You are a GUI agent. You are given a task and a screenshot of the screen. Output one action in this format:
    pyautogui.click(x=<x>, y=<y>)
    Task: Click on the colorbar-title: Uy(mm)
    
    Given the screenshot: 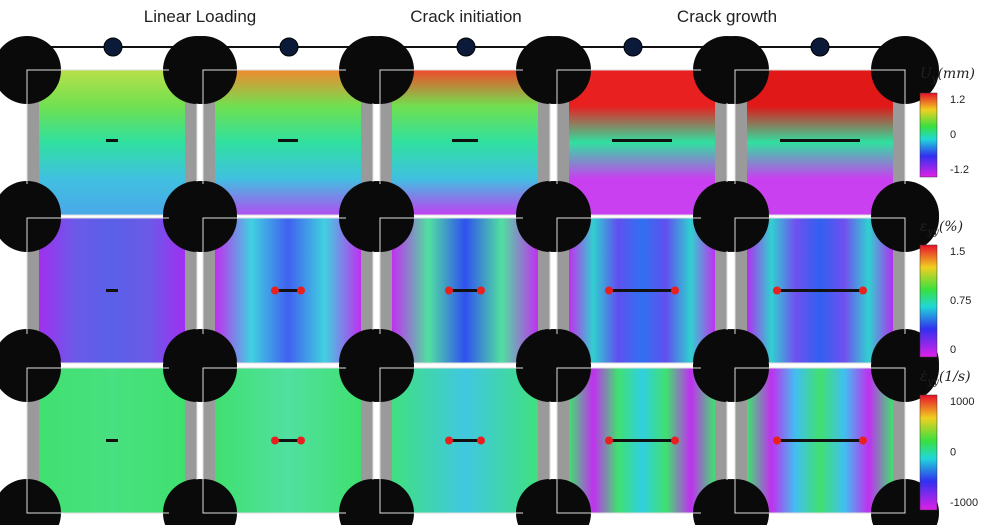 What is the action you would take?
    pyautogui.click(x=947, y=75)
    